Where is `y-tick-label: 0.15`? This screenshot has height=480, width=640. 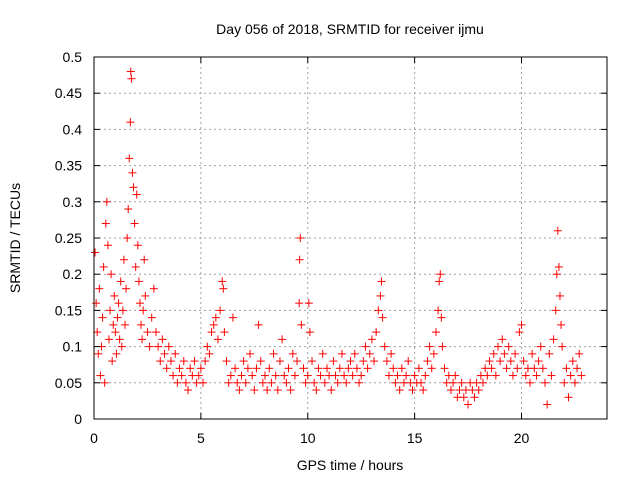
y-tick-label: 0.15 is located at coordinates (68, 310).